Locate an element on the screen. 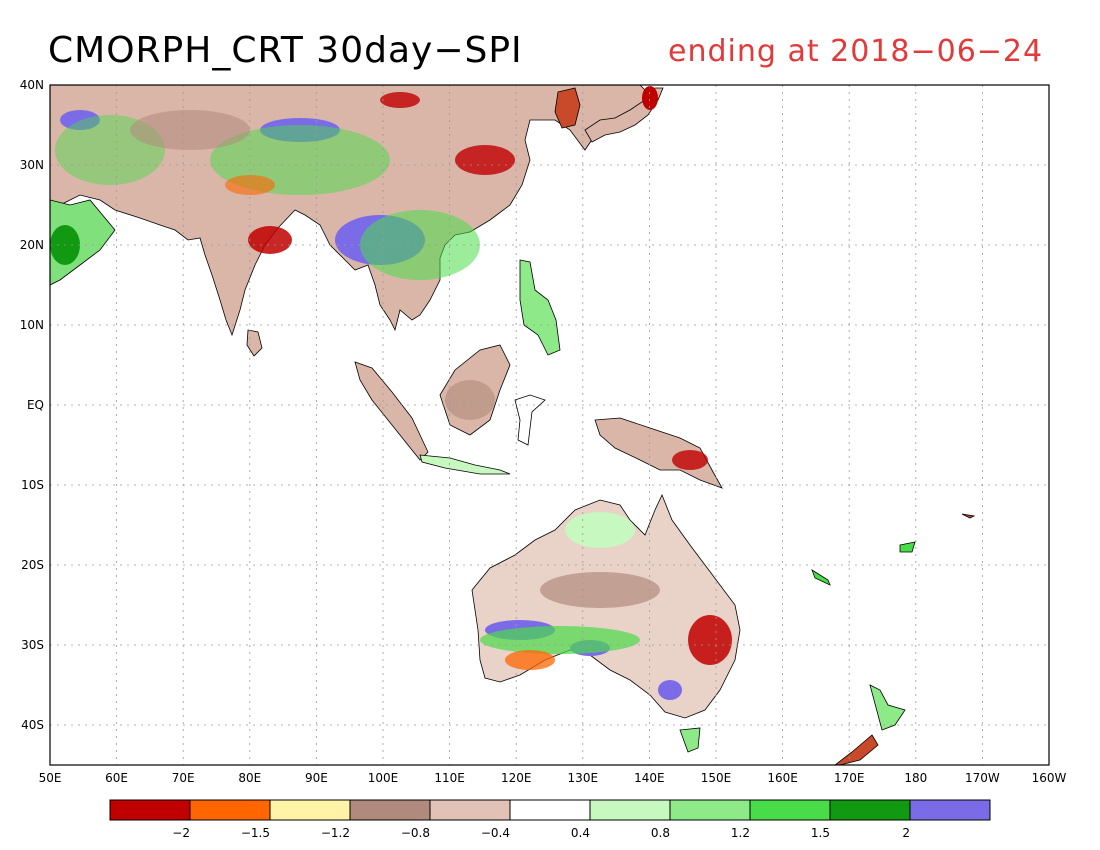 This screenshot has height=850, width=1100. lon-tick-label: 150E is located at coordinates (716, 778).